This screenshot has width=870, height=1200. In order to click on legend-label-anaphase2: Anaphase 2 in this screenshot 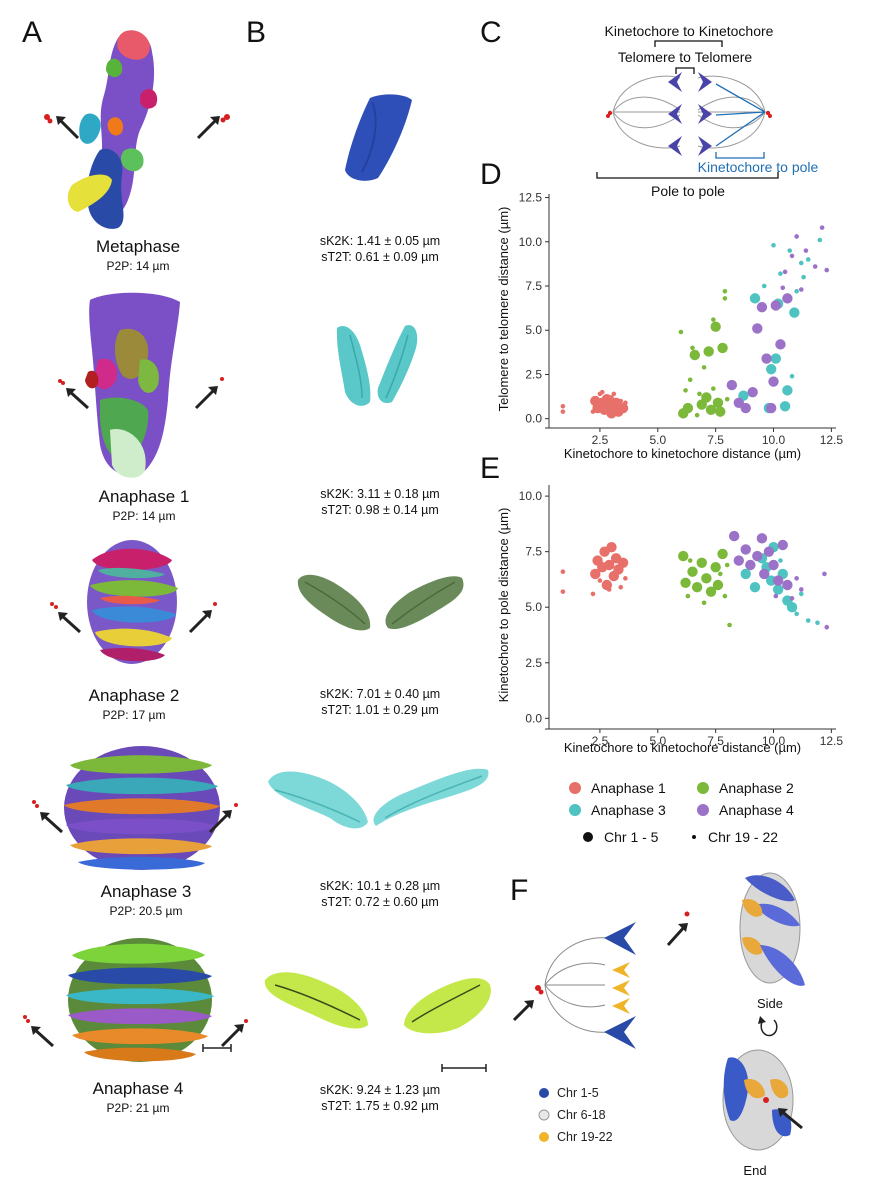, I will do `click(756, 788)`.